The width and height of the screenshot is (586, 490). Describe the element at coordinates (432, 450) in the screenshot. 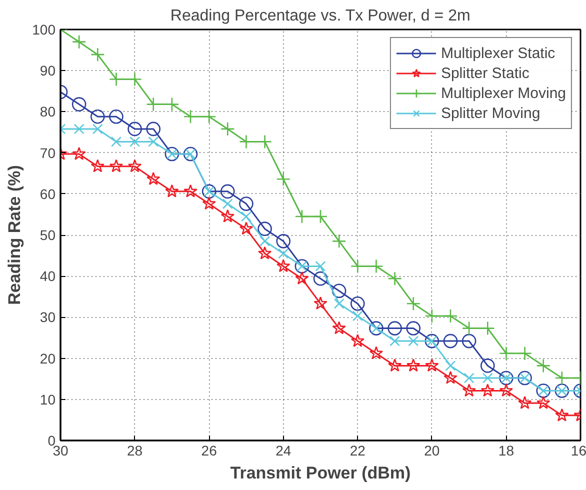

I see `x-tick-label: 20` at that location.